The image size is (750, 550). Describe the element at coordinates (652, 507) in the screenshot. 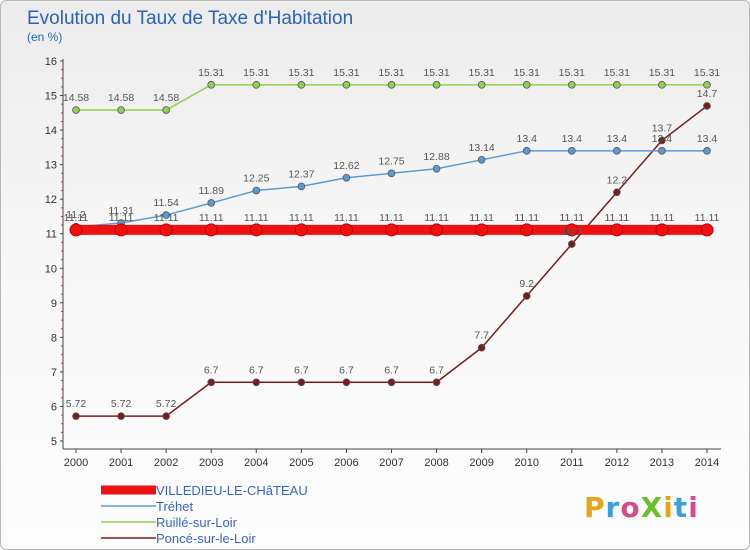

I see `logo-letter: X` at that location.